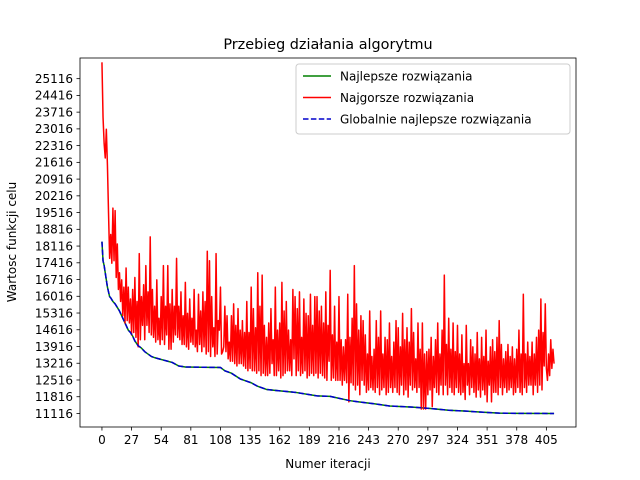  What do you see at coordinates (54, 263) in the screenshot?
I see `y-tick-label: 17416` at bounding box center [54, 263].